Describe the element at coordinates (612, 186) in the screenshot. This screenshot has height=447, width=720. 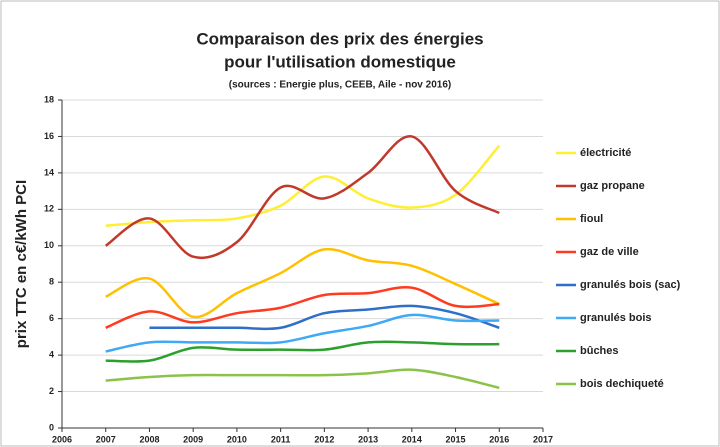
I see `legend-label: gaz propane` at that location.